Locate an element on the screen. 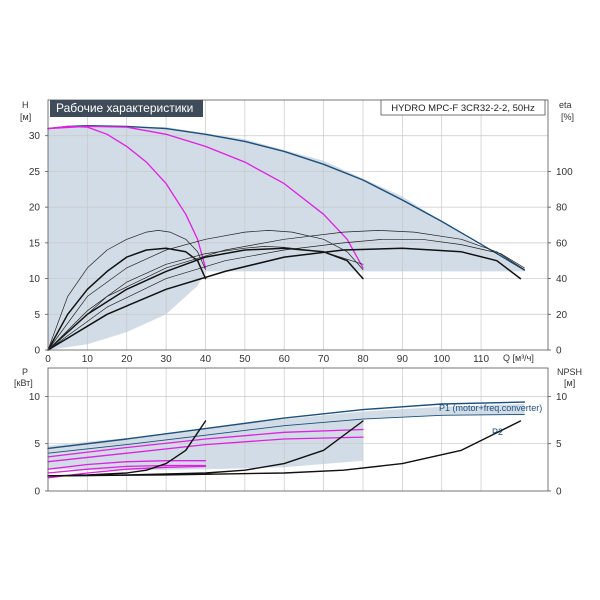 The image size is (600, 600). y-axis-left-label-power: P is located at coordinates (25, 372).